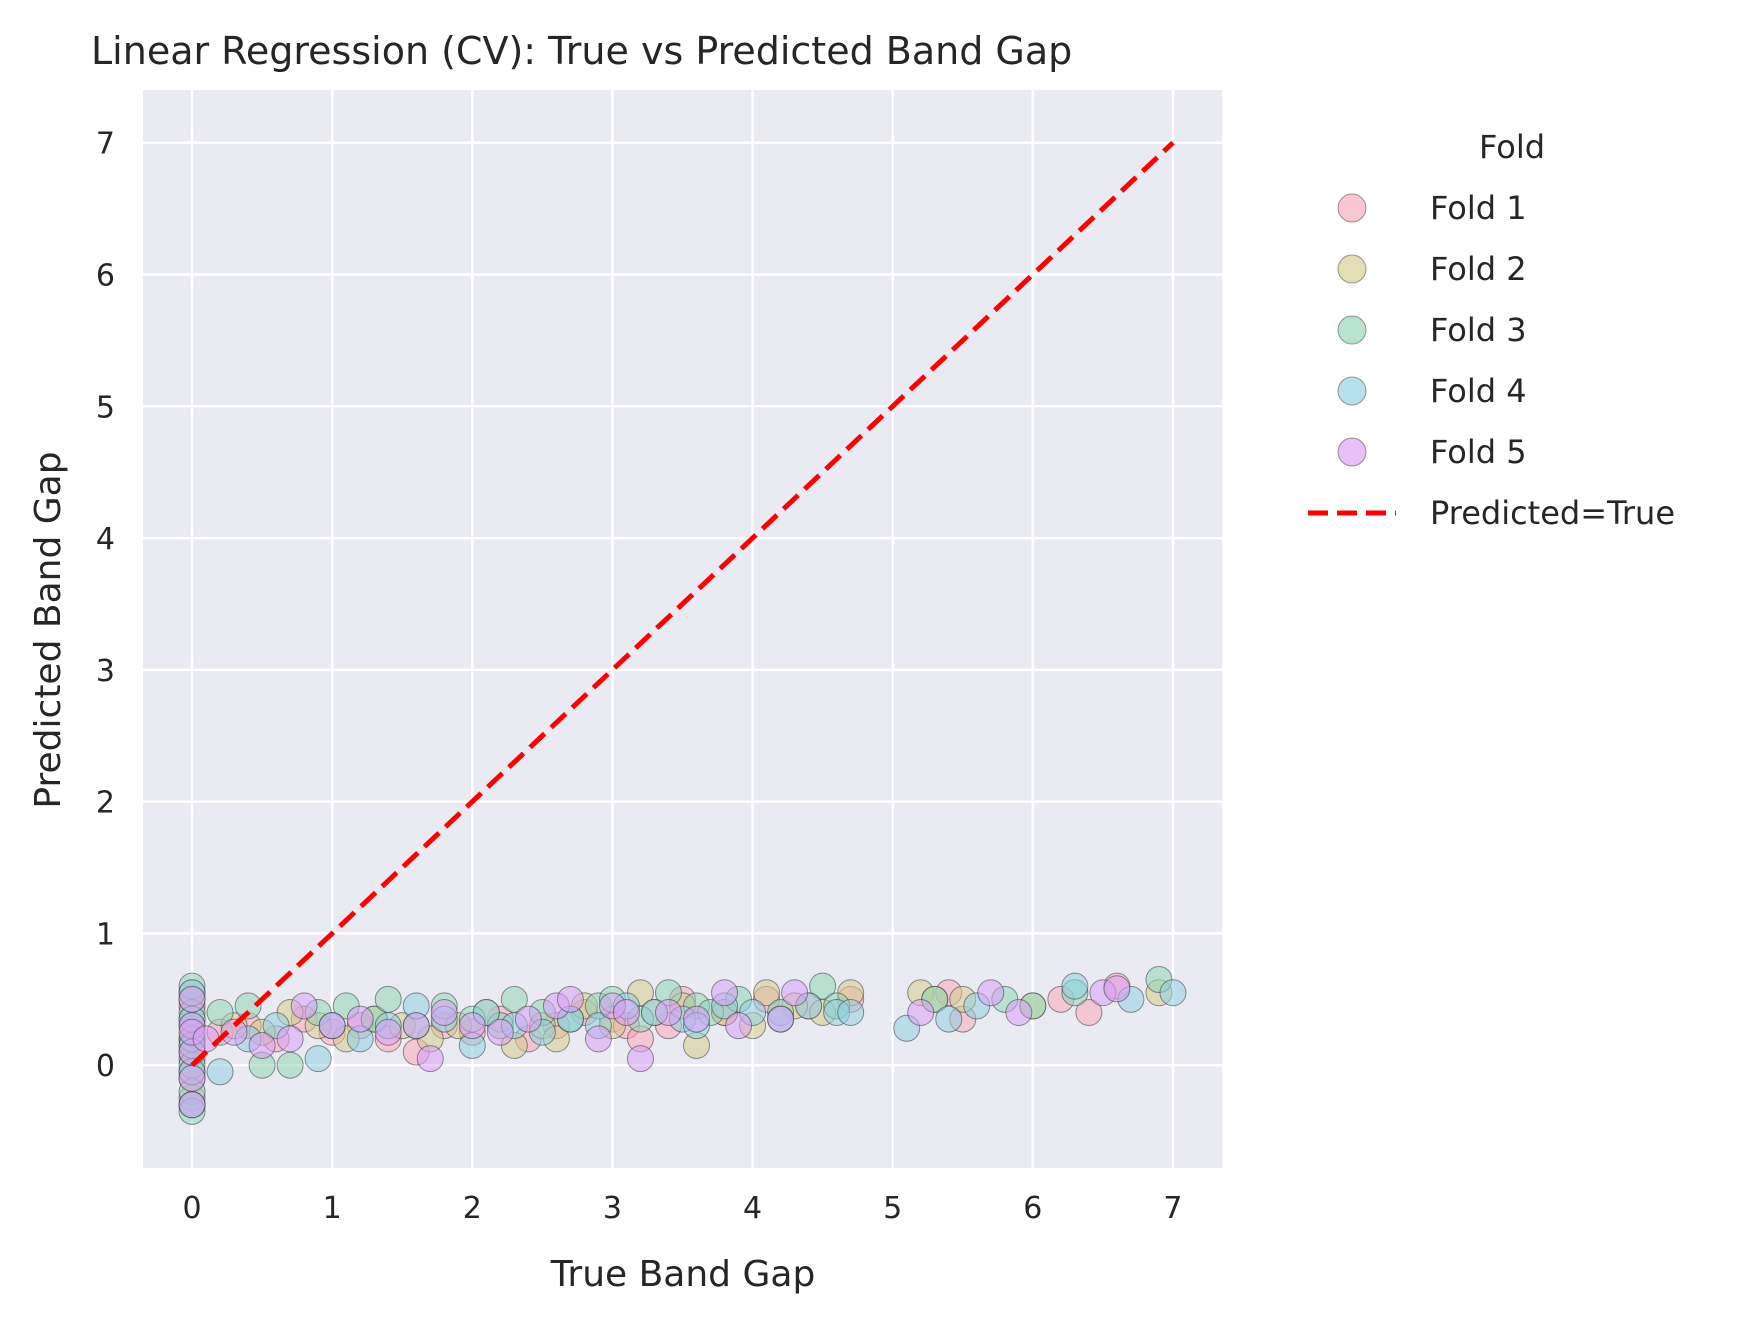  Describe the element at coordinates (892, 1208) in the screenshot. I see `x-tick-label: 5` at that location.